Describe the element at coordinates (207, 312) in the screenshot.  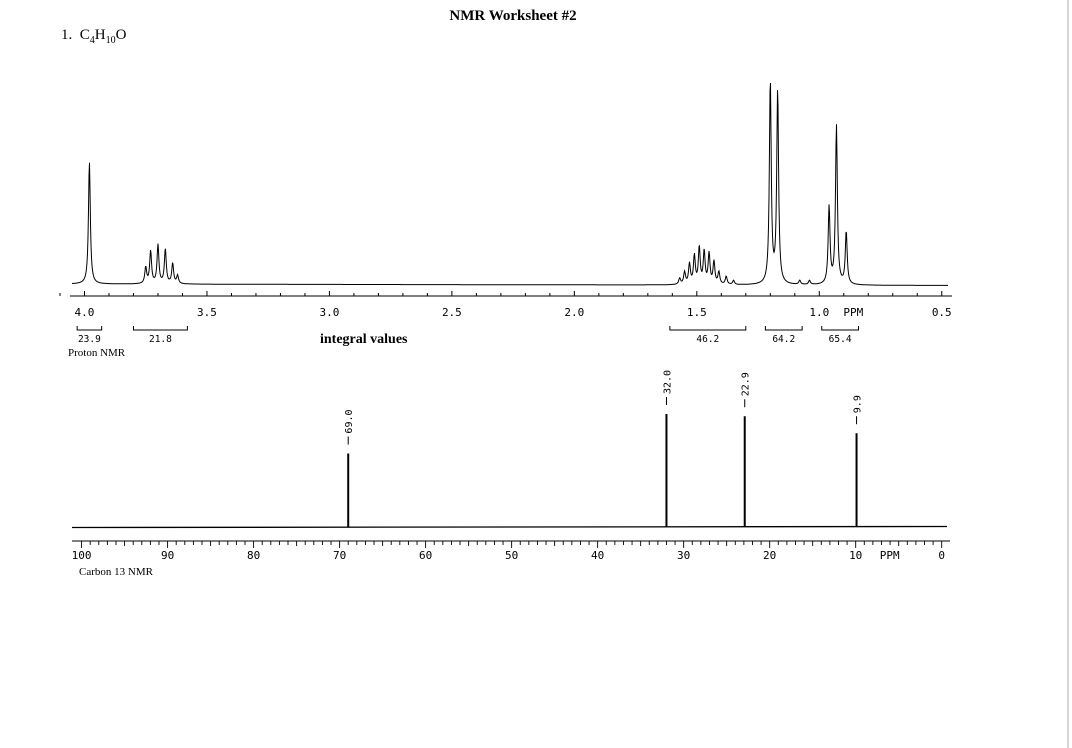
I see `proton-tick-label: 3.5` at that location.